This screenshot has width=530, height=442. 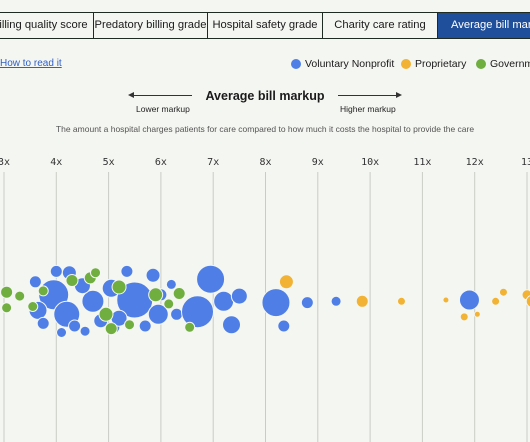 I want to click on legend-swatch-government, so click(x=481, y=64).